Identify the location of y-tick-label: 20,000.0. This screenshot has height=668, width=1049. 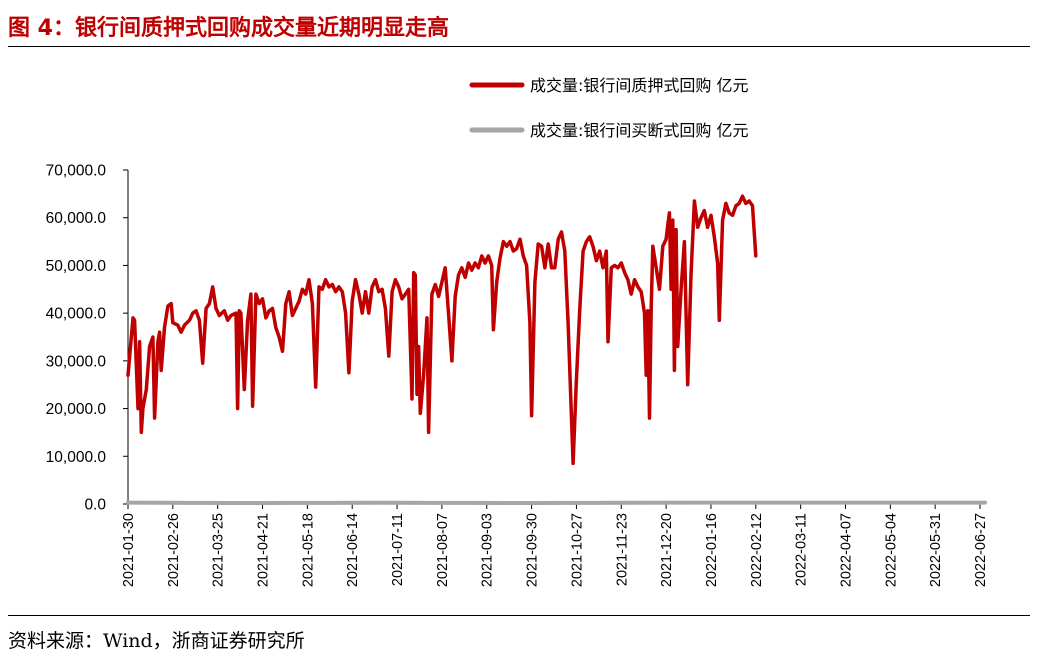
(76, 409).